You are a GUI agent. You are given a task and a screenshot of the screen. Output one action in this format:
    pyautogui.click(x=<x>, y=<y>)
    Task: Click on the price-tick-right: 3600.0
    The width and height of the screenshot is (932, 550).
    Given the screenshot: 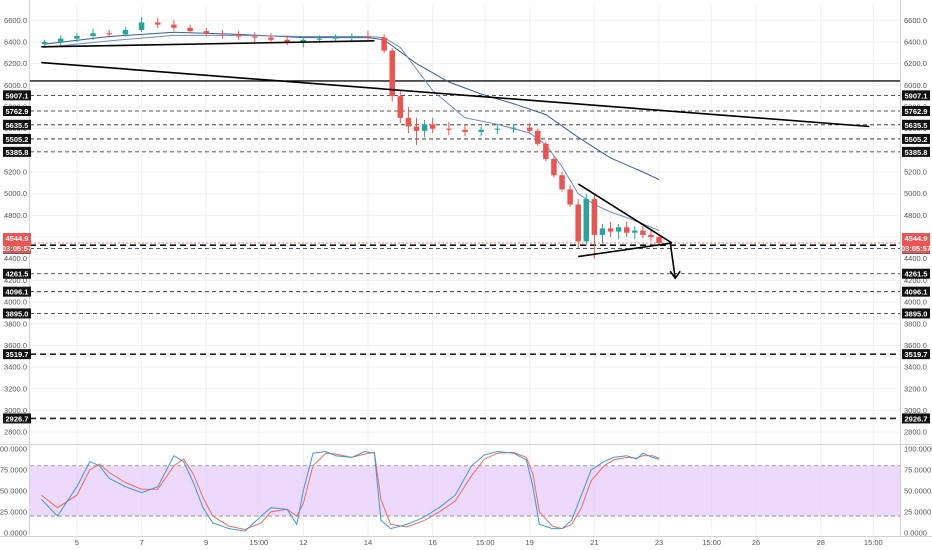 What is the action you would take?
    pyautogui.click(x=915, y=345)
    